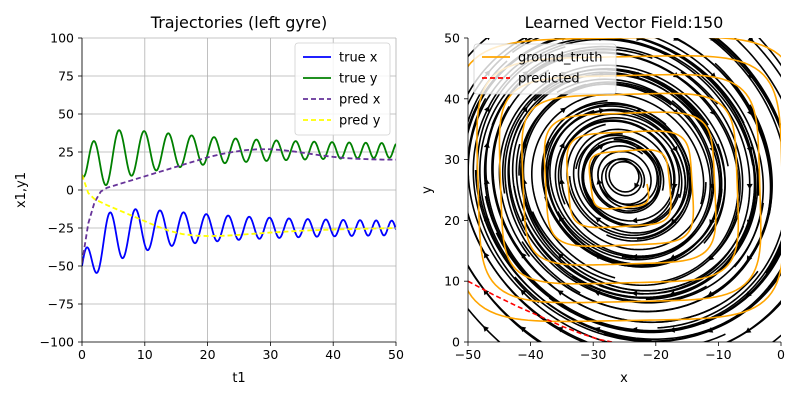  What do you see at coordinates (61, 266) in the screenshot?
I see `left-y-tick-label: −50` at bounding box center [61, 266].